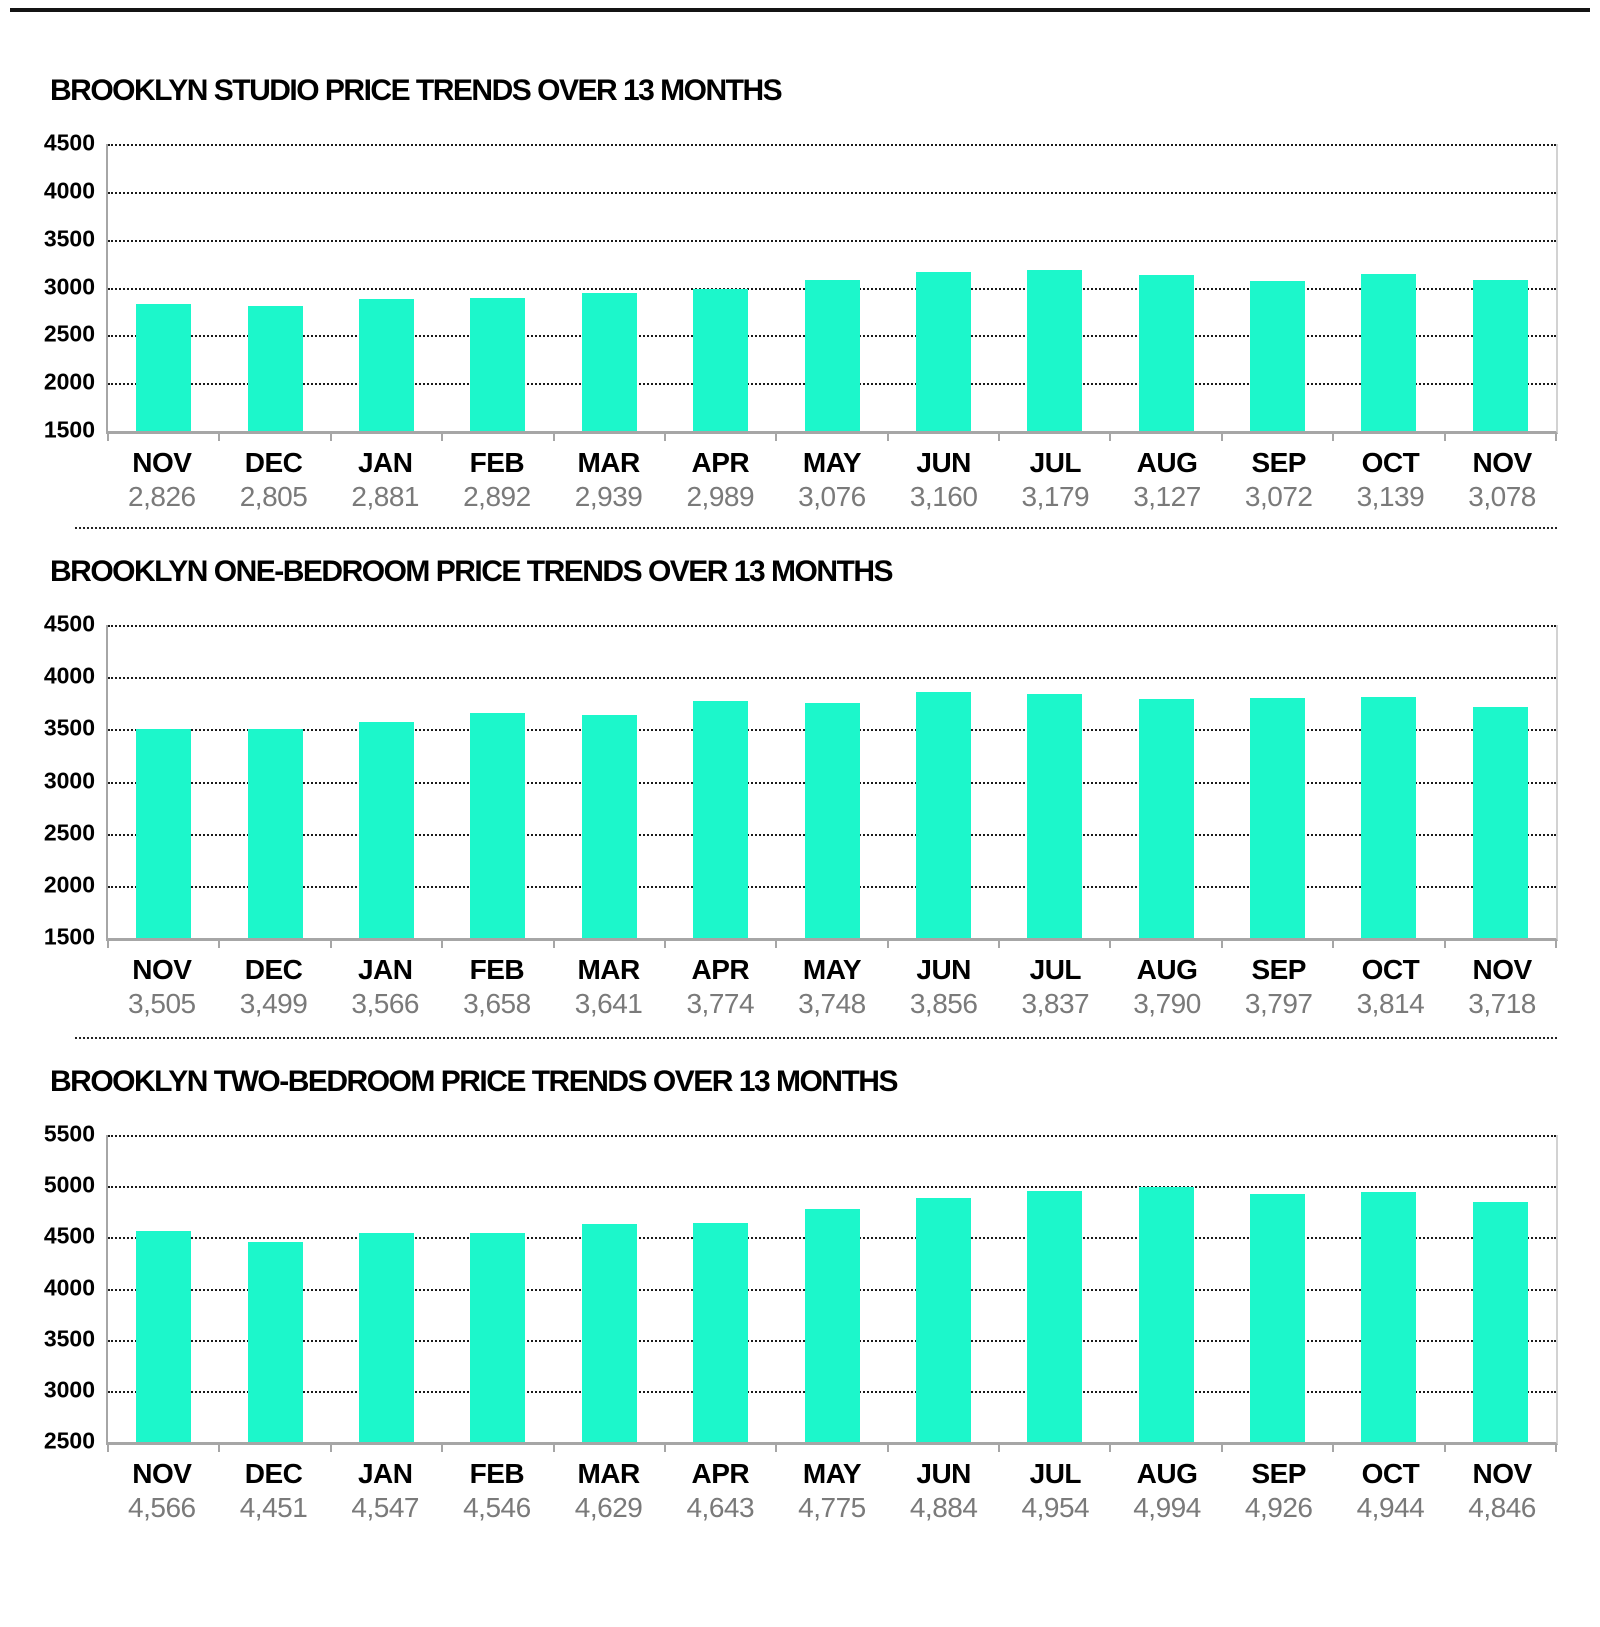 The width and height of the screenshot is (1600, 1627). What do you see at coordinates (274, 480) in the screenshot?
I see `x-axis-label: DEC 2,805` at bounding box center [274, 480].